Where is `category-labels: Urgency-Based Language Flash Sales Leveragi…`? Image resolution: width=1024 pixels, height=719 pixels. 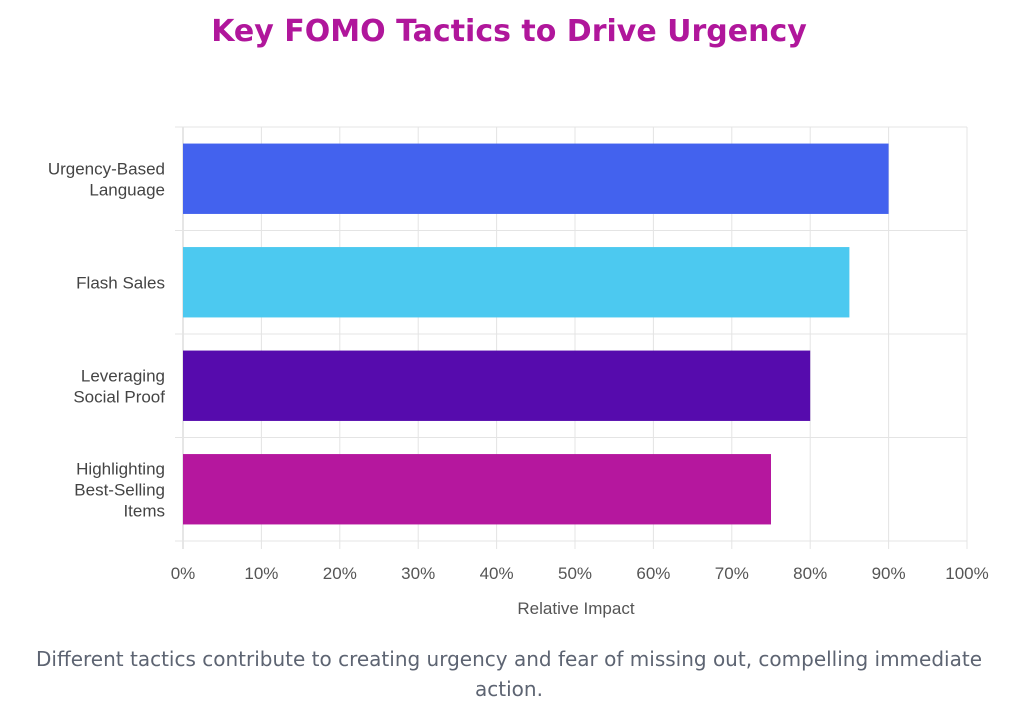 category-labels: Urgency-Based Language Flash Sales Leveragi… is located at coordinates (106, 339).